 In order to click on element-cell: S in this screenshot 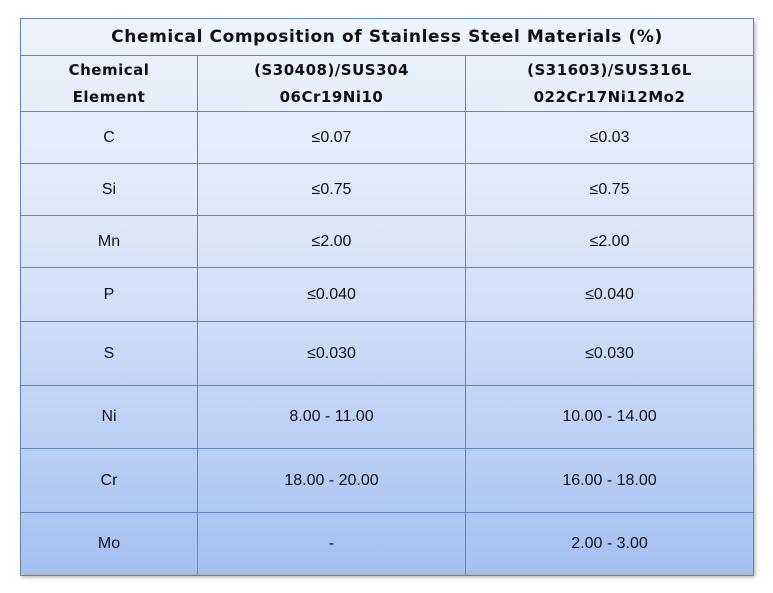, I will do `click(109, 353)`.